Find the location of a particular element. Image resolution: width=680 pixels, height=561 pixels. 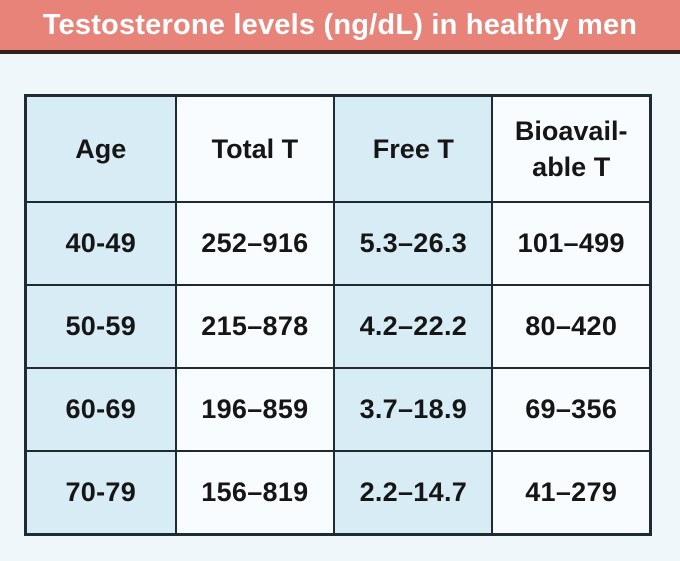

header-cell-age: Age is located at coordinates (100, 148).